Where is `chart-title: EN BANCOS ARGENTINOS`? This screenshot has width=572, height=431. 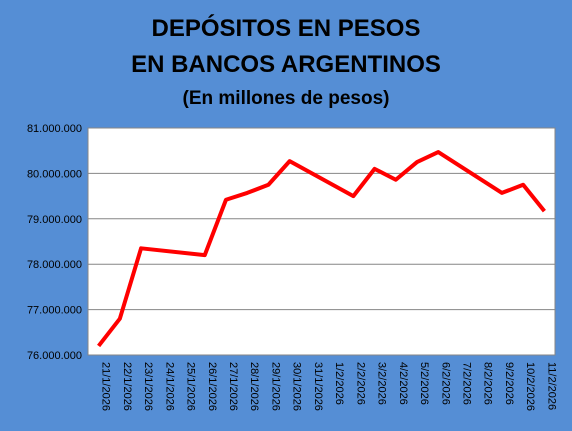
chart-title: EN BANCOS ARGENTINOS is located at coordinates (286, 64).